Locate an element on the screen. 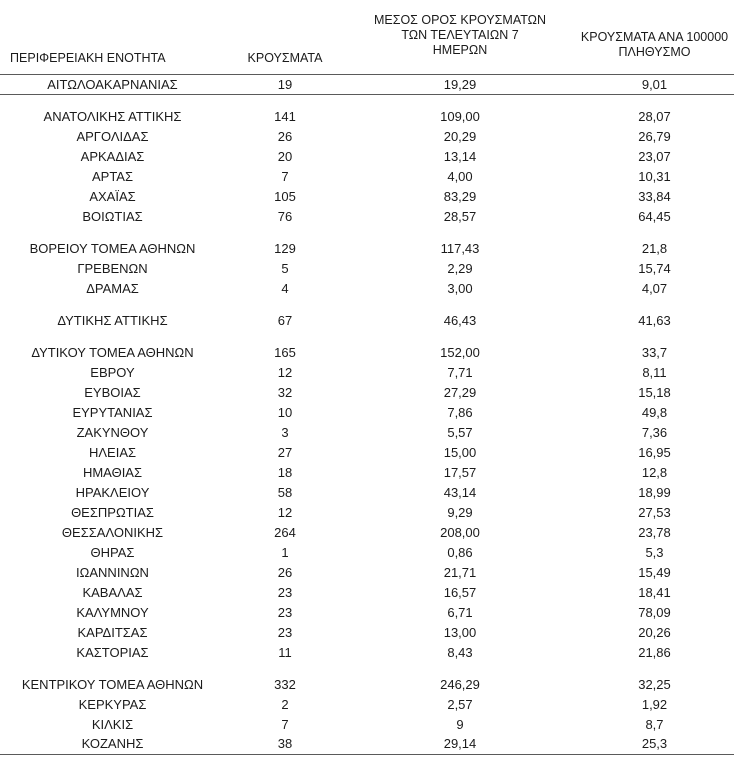  table-row: ΚΕΡΚΥΡΑΣ 2 2,57 1,92 is located at coordinates (367, 704).